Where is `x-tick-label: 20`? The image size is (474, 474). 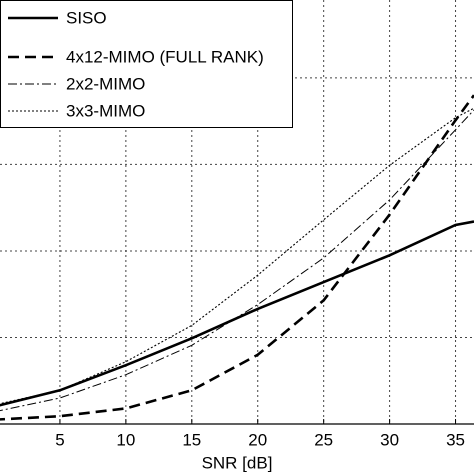
x-tick-label: 20 is located at coordinates (257, 439).